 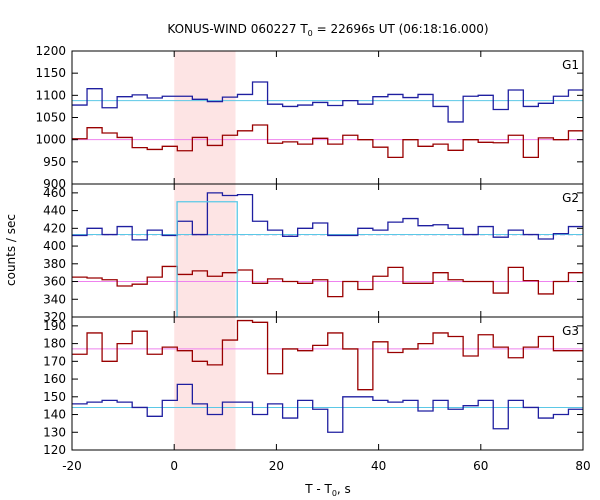 I want to click on y-tick-label: 1150, so click(x=50, y=73).